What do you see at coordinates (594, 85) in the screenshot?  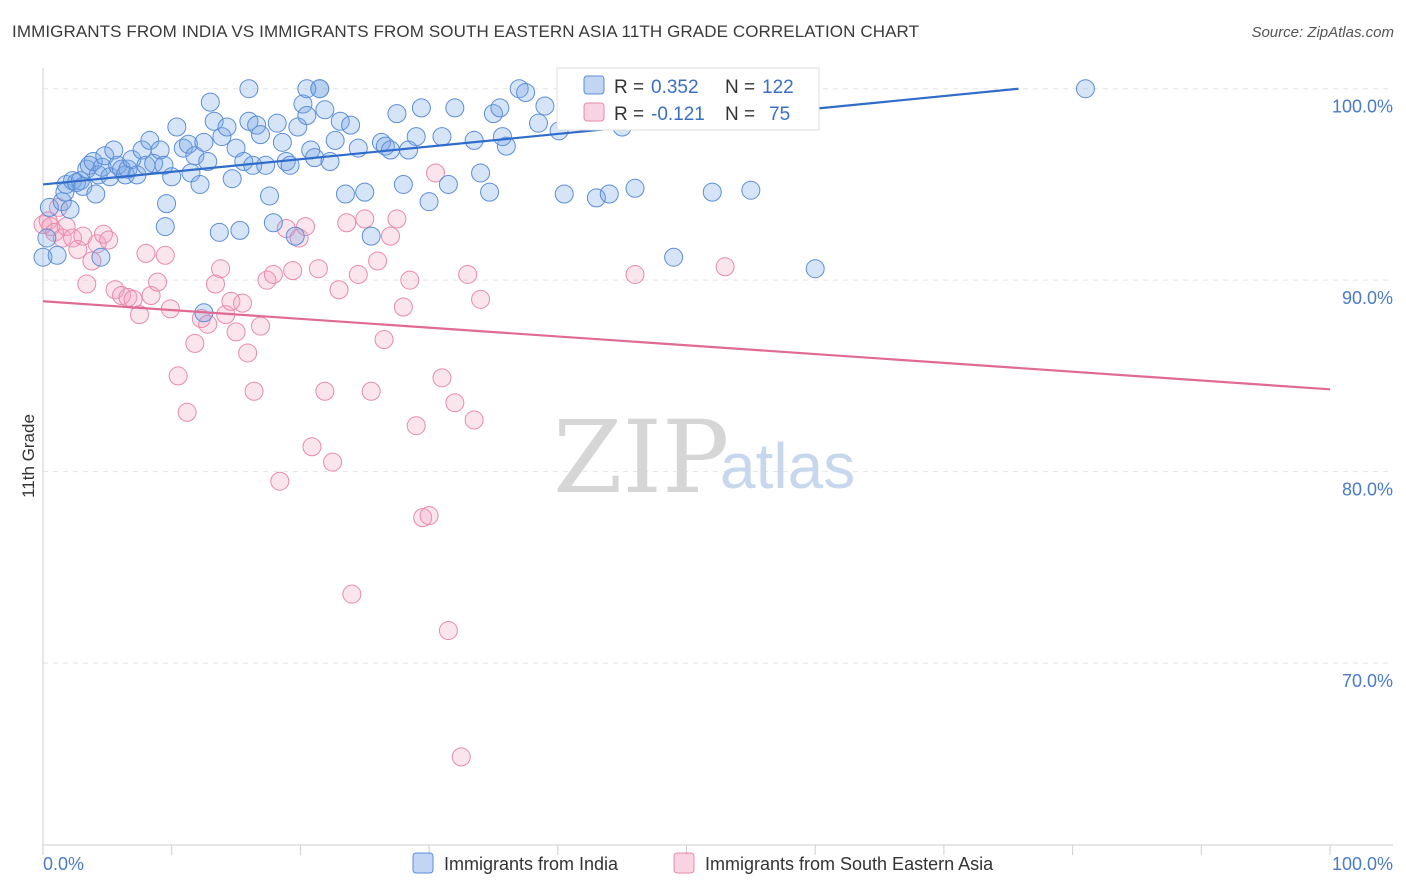 I see `stats-swatch-india` at bounding box center [594, 85].